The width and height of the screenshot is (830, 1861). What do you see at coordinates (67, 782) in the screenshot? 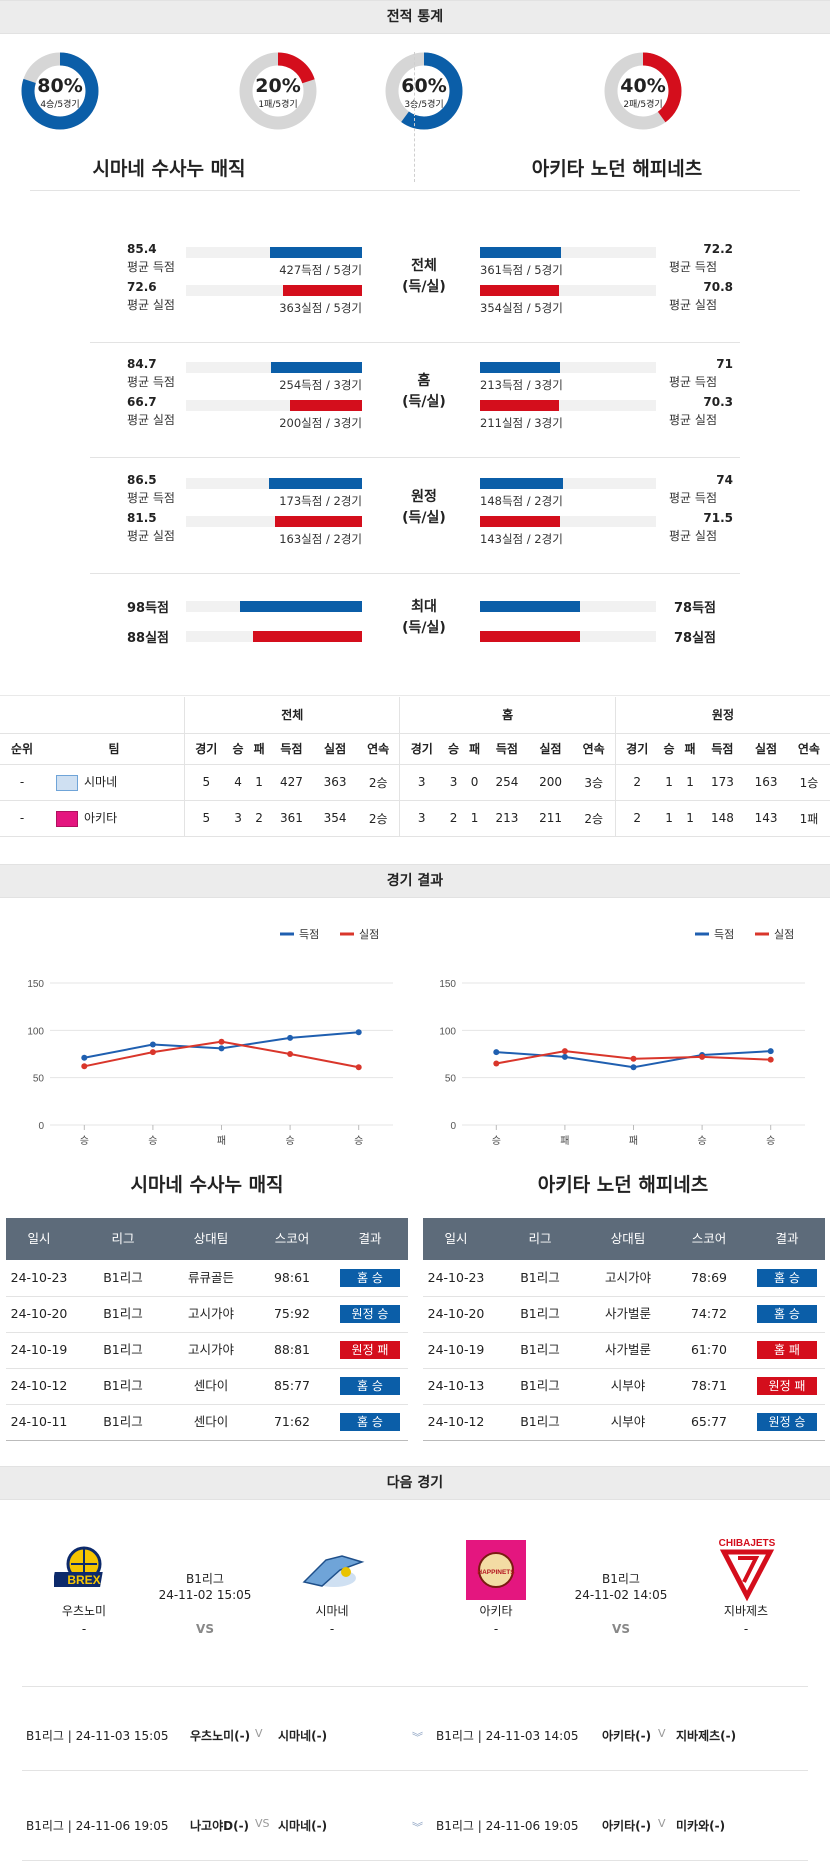
I see `team-logo-icon` at bounding box center [67, 782].